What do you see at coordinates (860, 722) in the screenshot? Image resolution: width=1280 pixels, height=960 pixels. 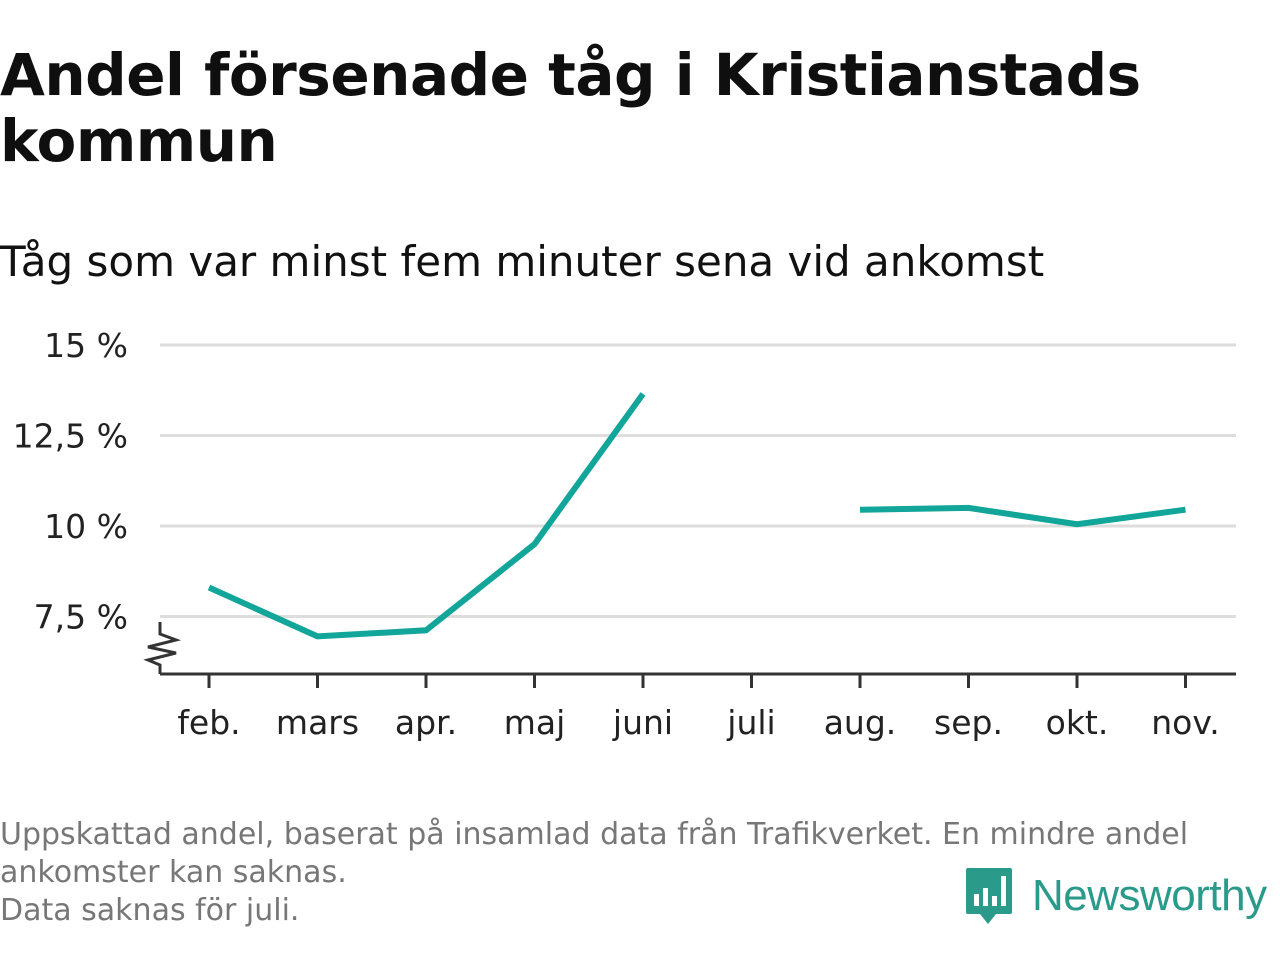 I see `x-tick-label: aug.` at bounding box center [860, 722].